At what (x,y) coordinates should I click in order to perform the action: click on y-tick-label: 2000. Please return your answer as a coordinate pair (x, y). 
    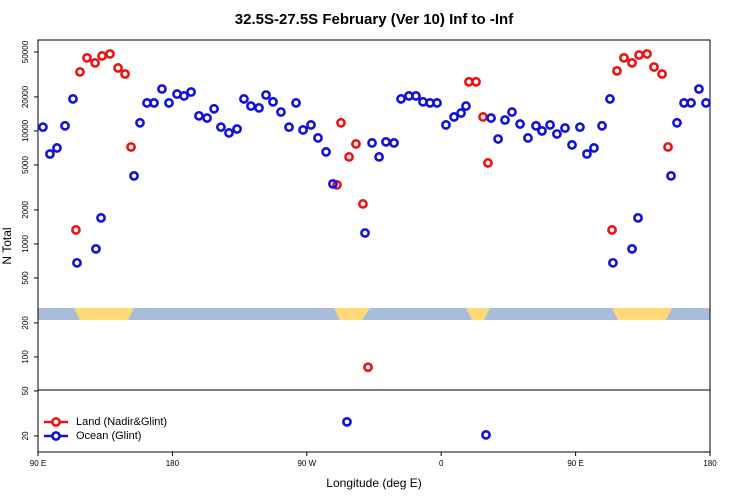
    Looking at the image, I should click on (25, 209).